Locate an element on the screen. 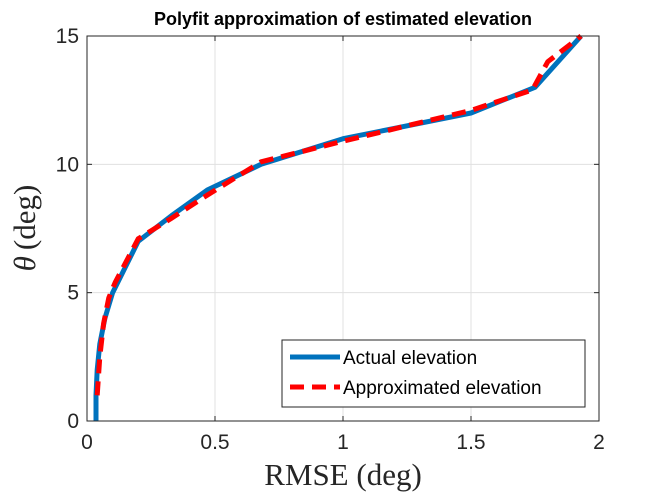  y-tick-label: 10 is located at coordinates (67, 164).